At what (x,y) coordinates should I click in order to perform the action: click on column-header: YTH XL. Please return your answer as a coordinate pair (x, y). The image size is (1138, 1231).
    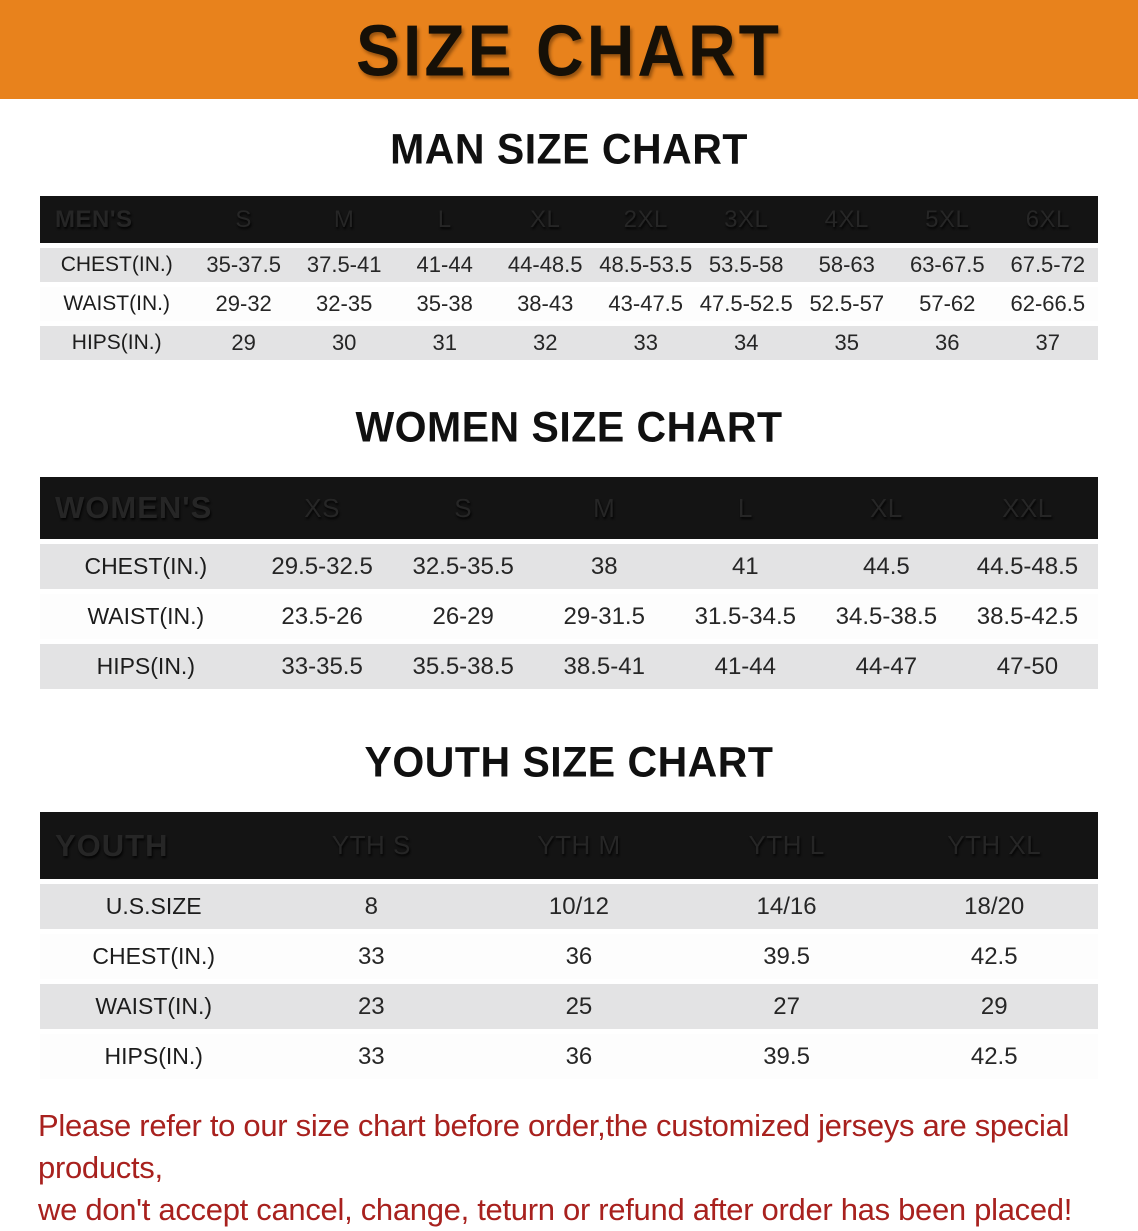
    Looking at the image, I should click on (994, 845).